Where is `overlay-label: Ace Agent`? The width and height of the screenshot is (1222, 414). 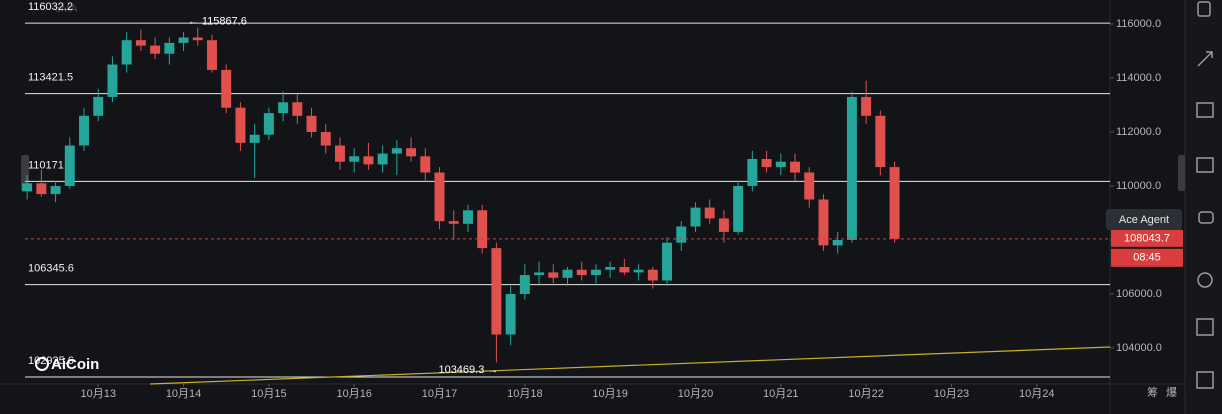
overlay-label: Ace Agent is located at coordinates (1144, 220).